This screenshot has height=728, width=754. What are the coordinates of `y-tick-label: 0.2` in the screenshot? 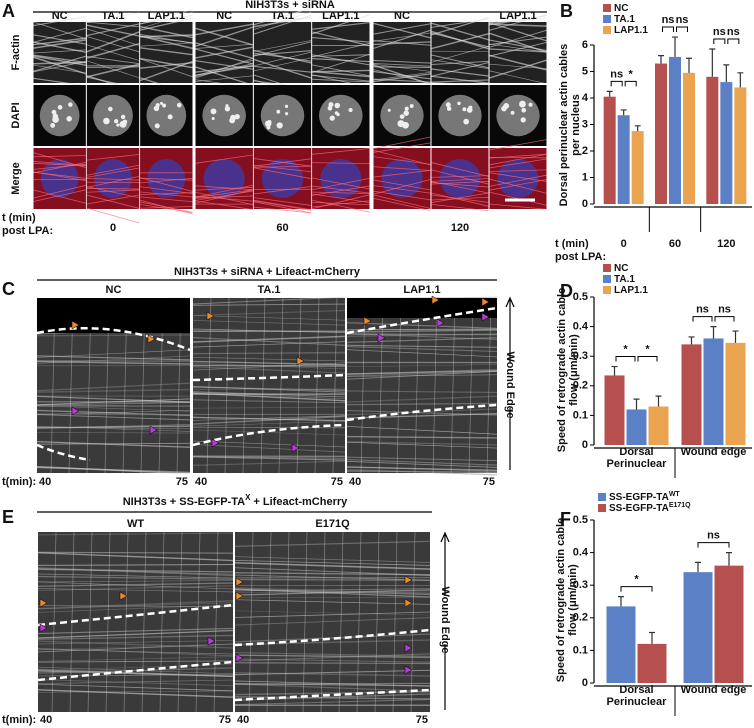 It's located at (580, 386).